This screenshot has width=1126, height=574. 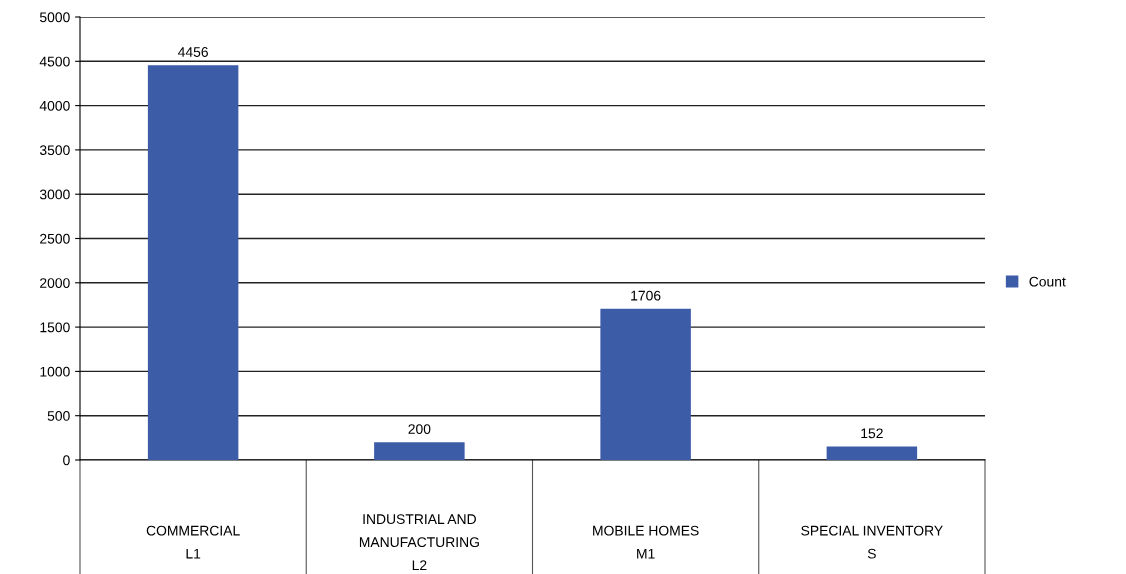 I want to click on y-tick-label: 0, so click(x=66, y=460).